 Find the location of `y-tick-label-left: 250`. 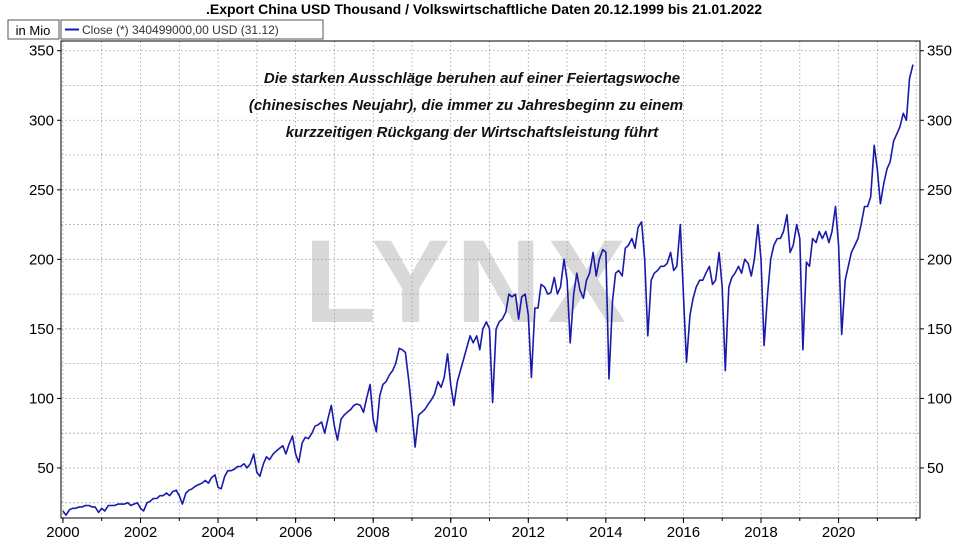

y-tick-label-left: 250 is located at coordinates (41, 190).